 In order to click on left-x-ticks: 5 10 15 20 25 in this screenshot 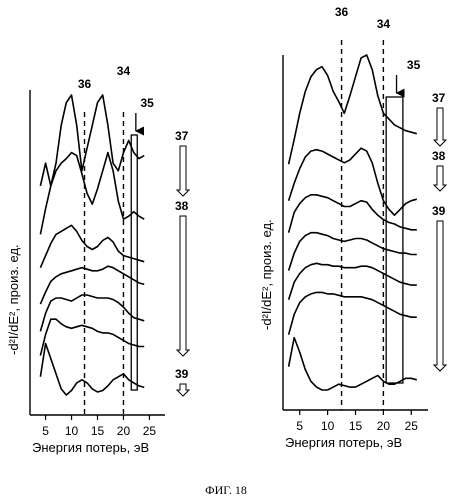, I will do `click(99, 426)`.